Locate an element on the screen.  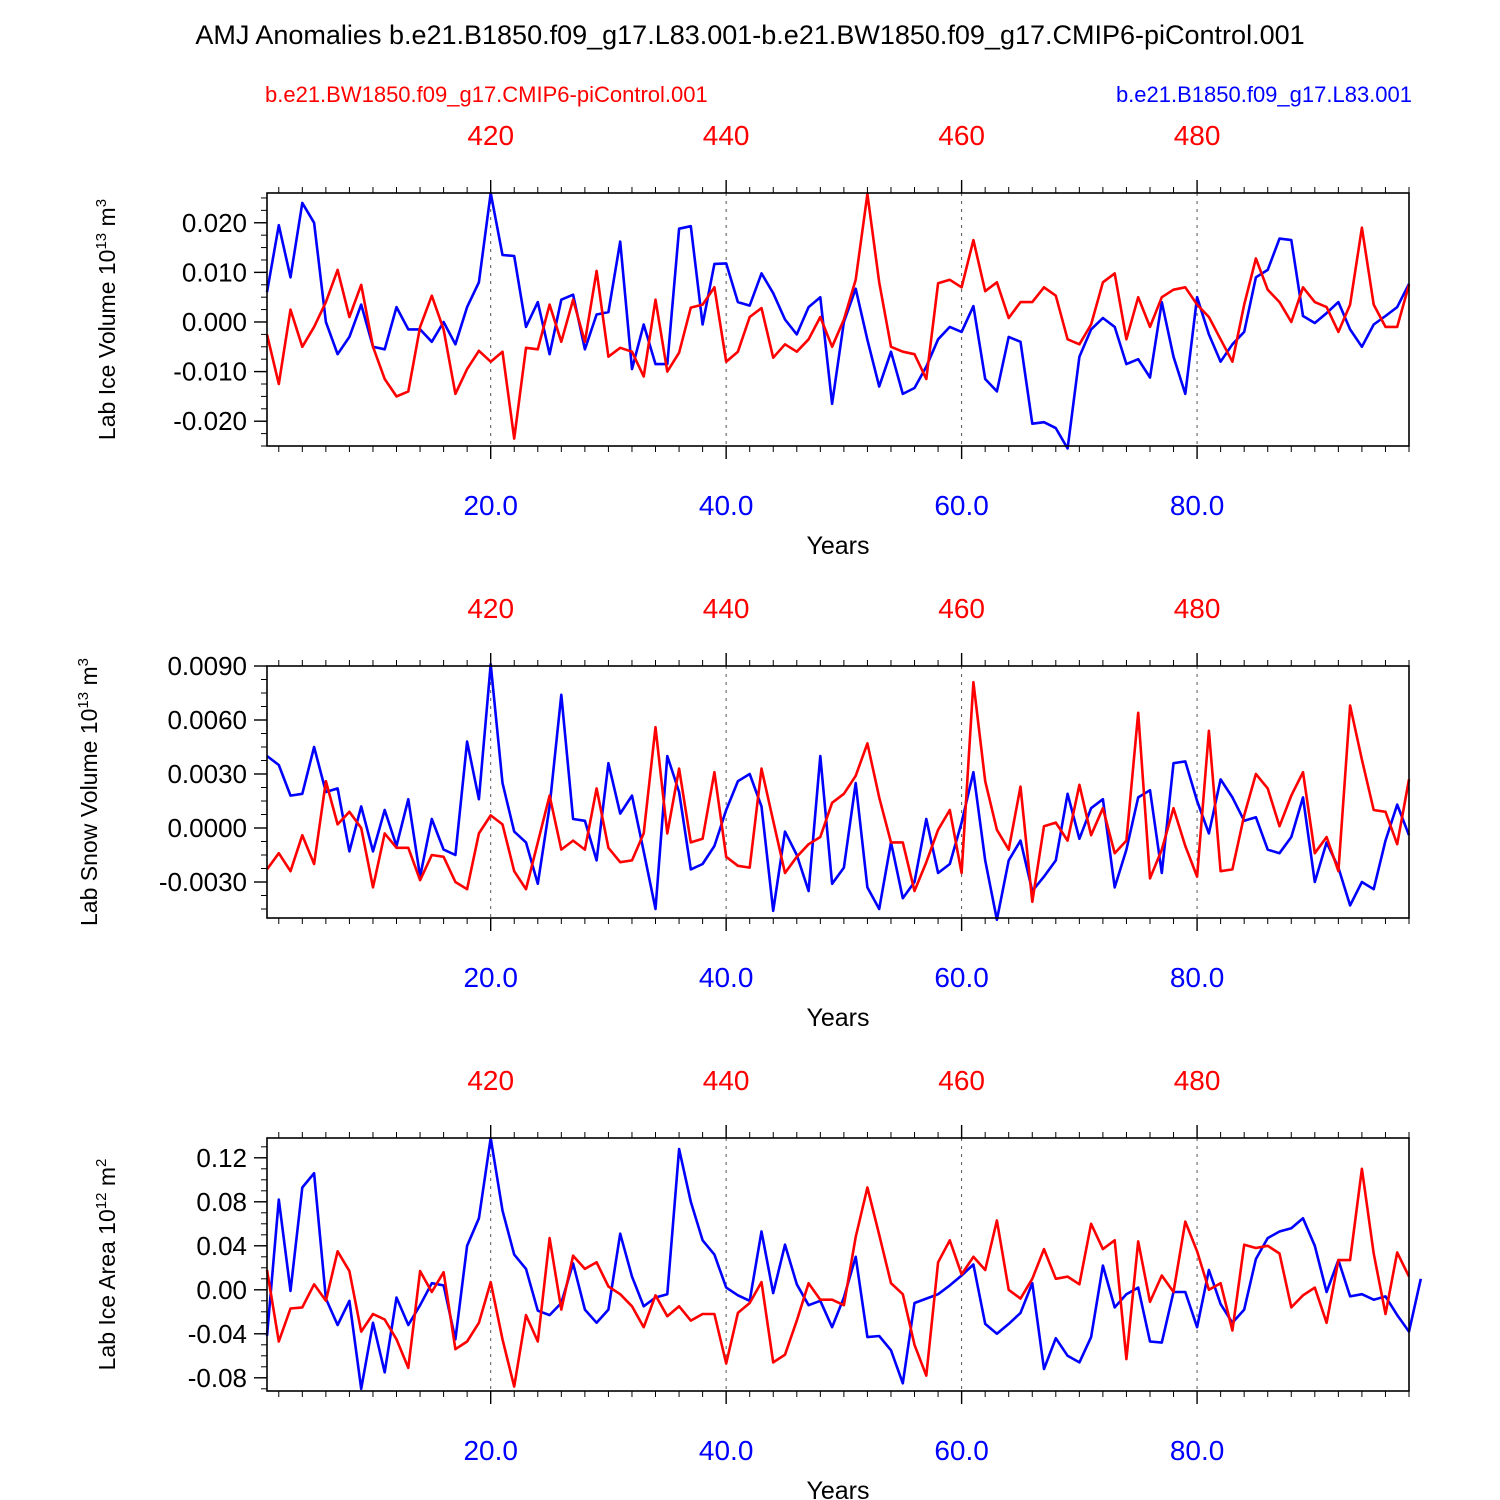
y-tick-label: 0.08 is located at coordinates (221, 1202).